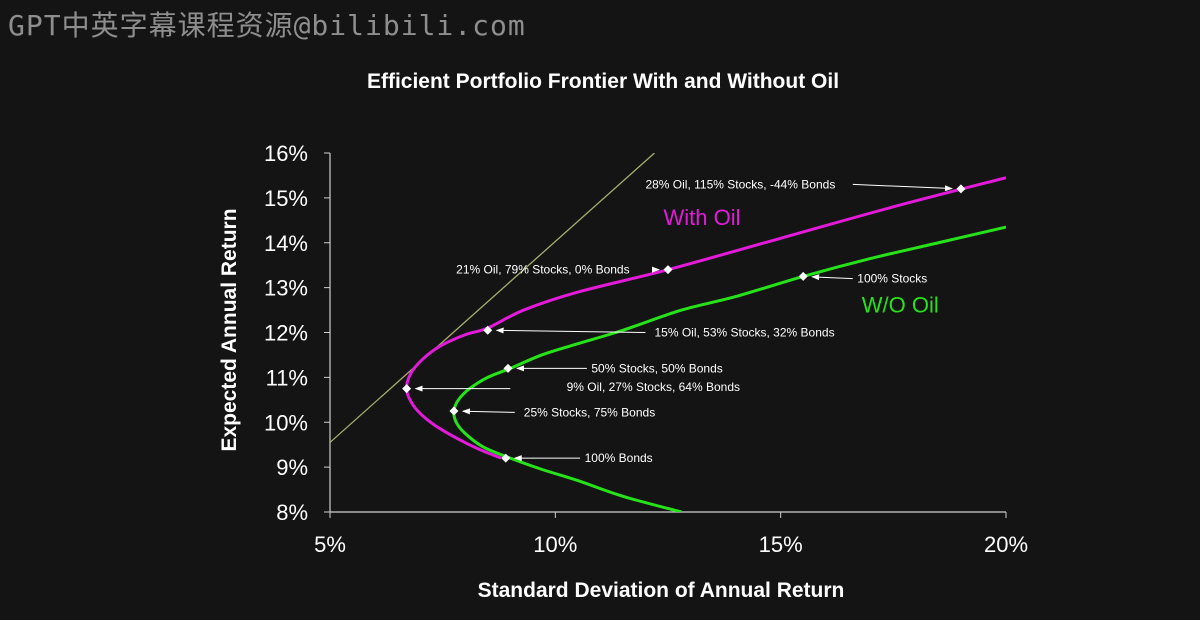 This screenshot has height=620, width=1200. Describe the element at coordinates (589, 412) in the screenshot. I see `data-point-label: 25% Stocks, 75% Bonds` at that location.